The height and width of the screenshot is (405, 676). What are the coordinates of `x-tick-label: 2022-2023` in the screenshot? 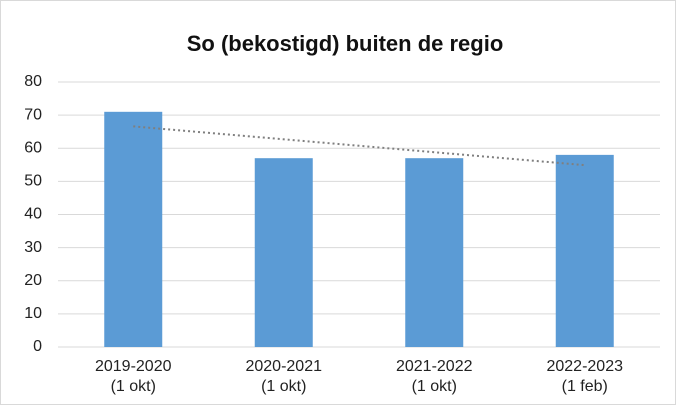 It's located at (584, 366).